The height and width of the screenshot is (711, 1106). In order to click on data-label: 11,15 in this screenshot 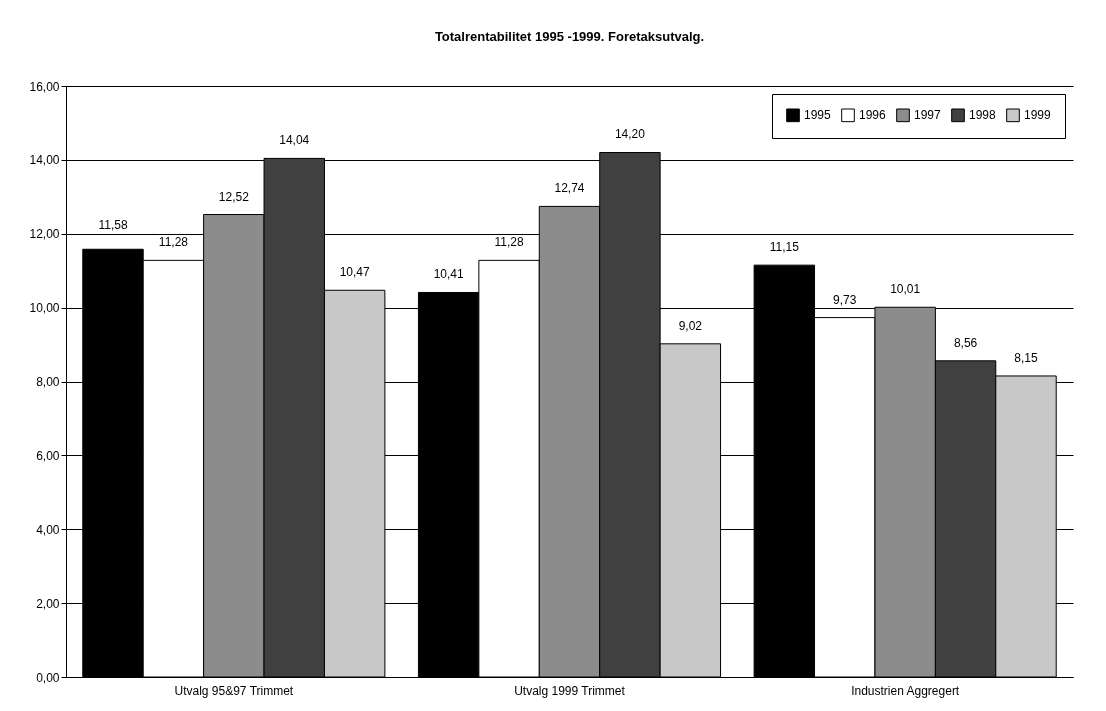, I will do `click(784, 247)`.